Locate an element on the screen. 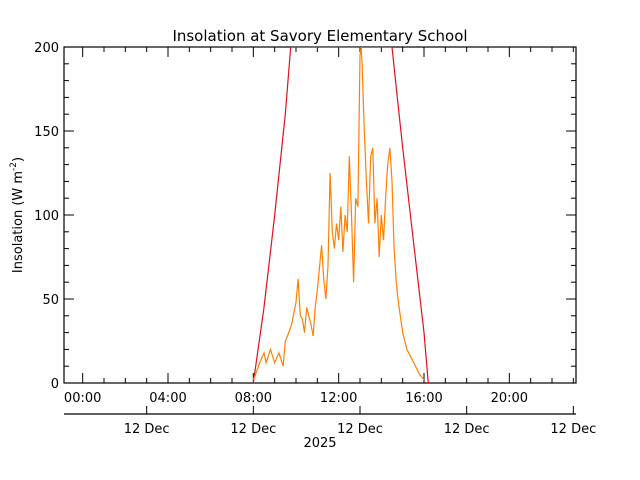  x-tick-label: 20:00 is located at coordinates (509, 398).